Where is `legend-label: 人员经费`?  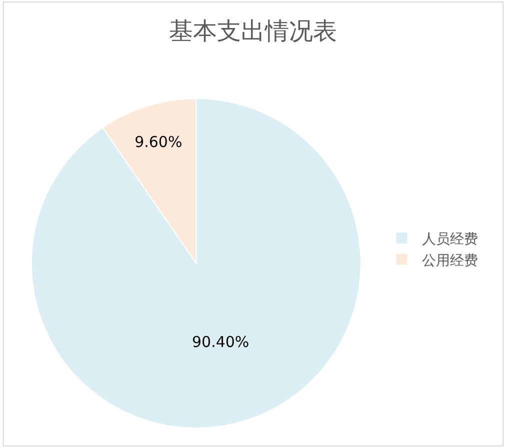
legend-label: 人员经费 is located at coordinates (450, 240).